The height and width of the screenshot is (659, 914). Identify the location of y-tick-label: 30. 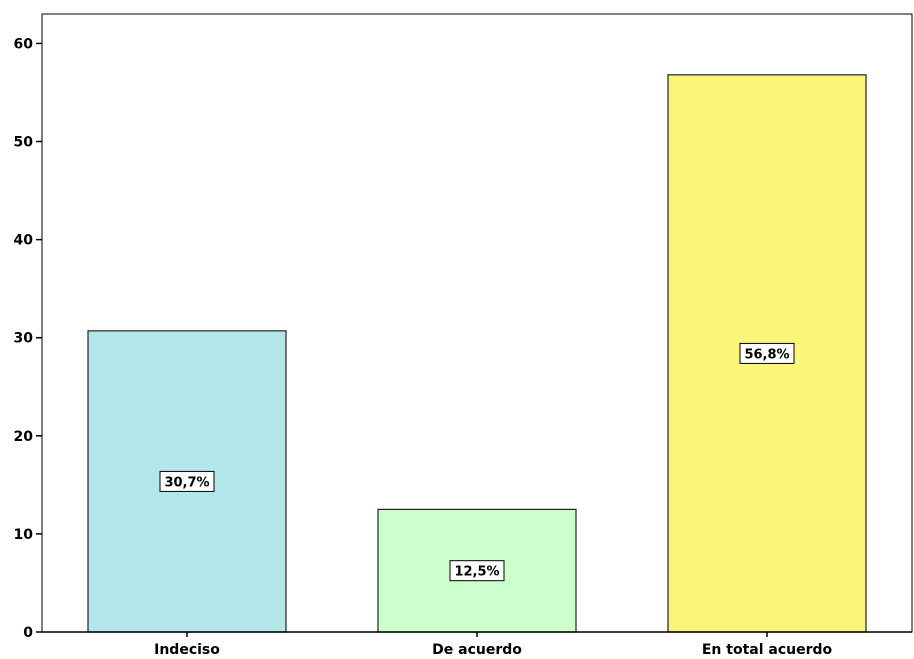
(24, 339).